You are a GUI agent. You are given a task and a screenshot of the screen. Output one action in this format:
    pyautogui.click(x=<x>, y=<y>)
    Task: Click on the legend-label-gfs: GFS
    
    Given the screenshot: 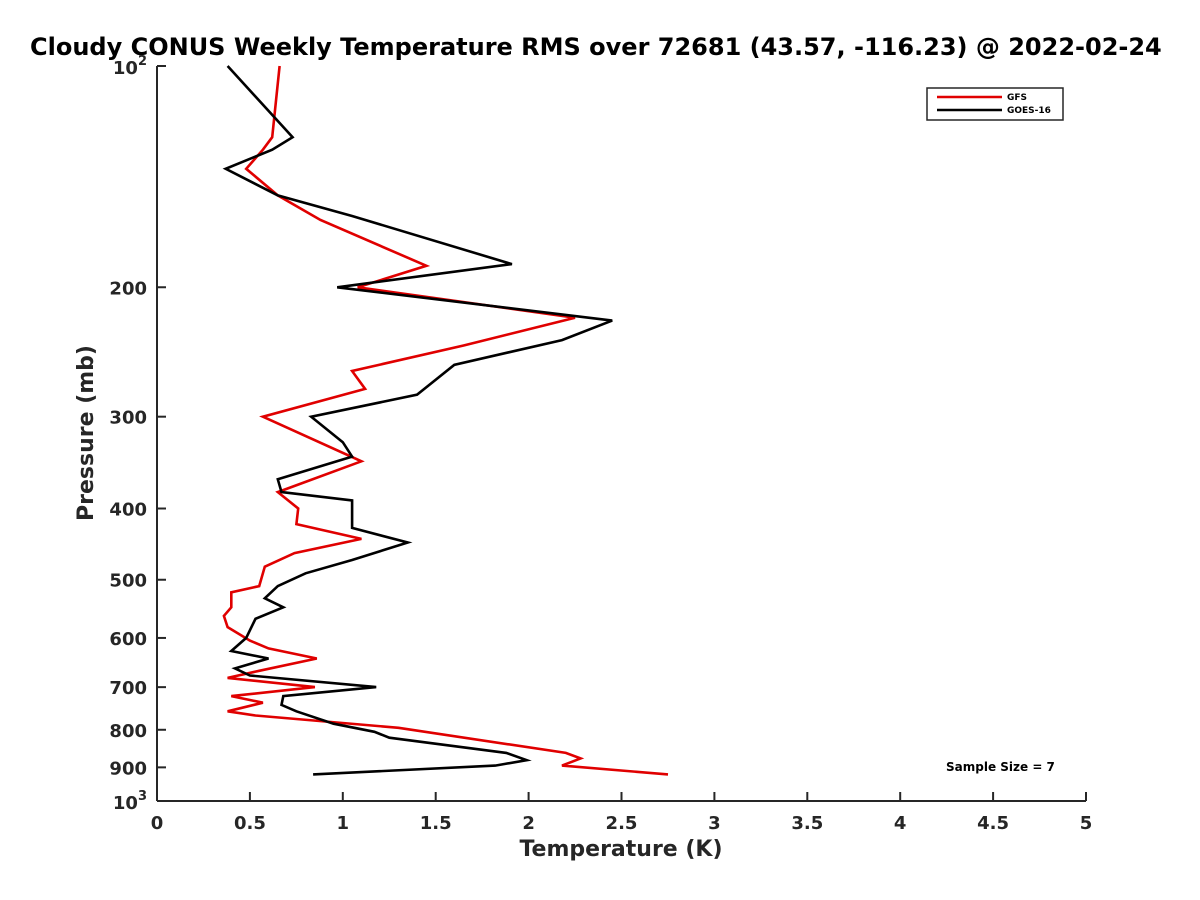 What is the action you would take?
    pyautogui.click(x=1017, y=98)
    